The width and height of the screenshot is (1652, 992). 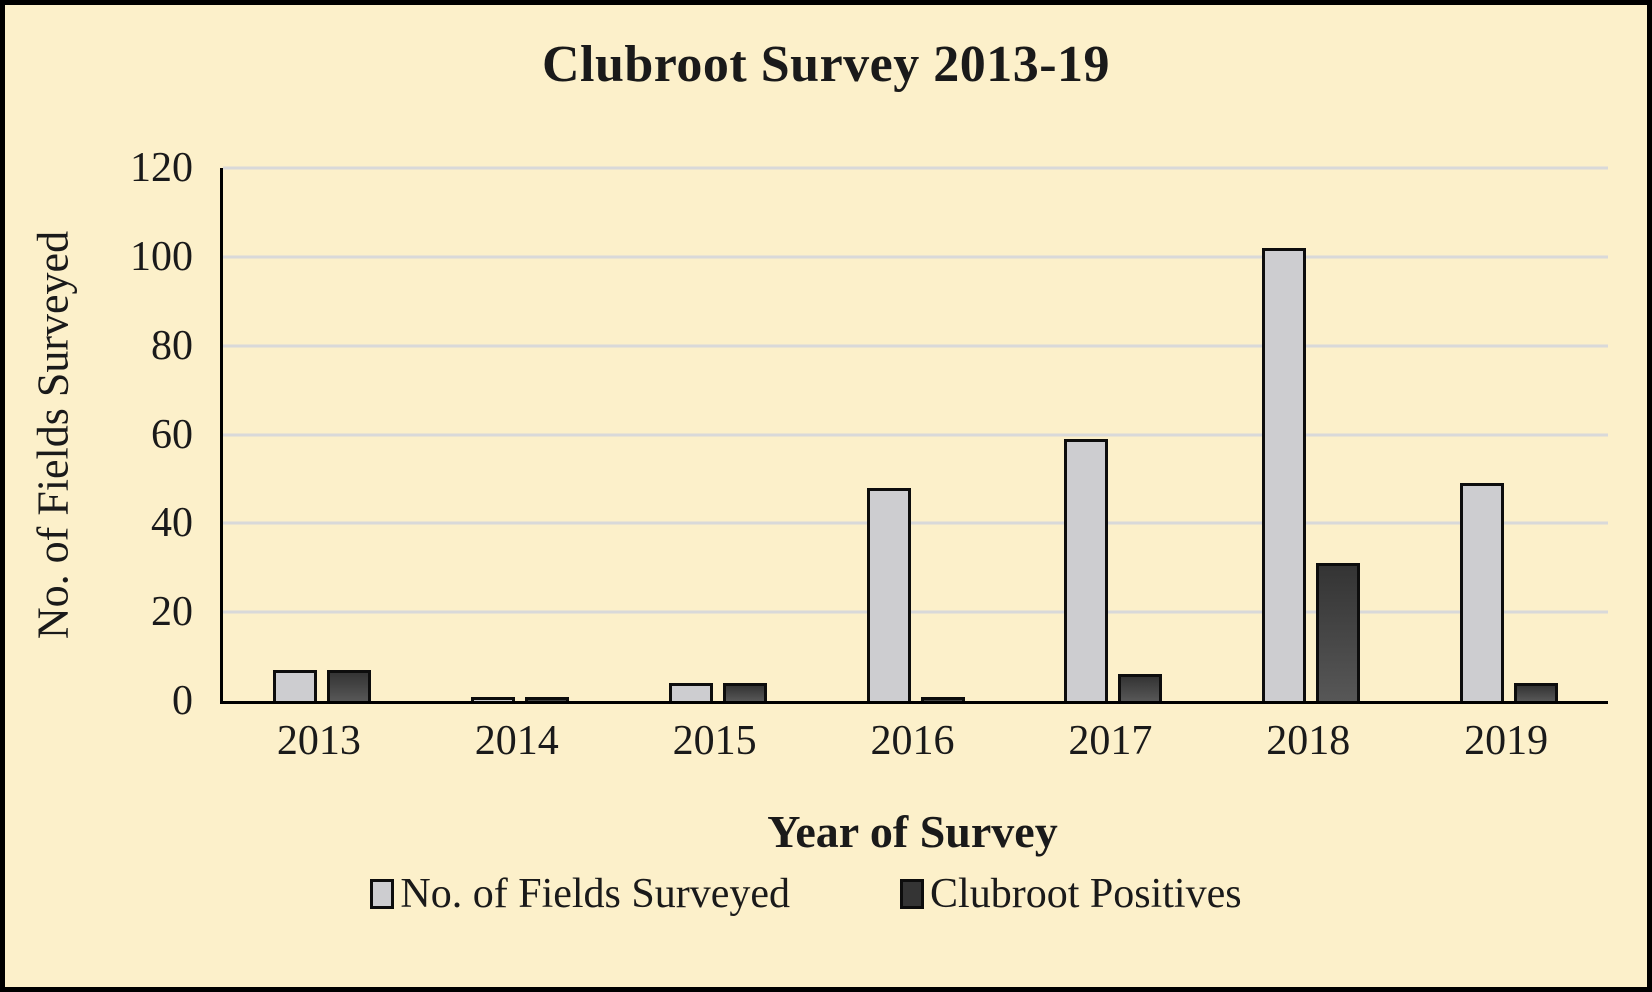 I want to click on bar-2017-surveyed, so click(x=1086, y=569).